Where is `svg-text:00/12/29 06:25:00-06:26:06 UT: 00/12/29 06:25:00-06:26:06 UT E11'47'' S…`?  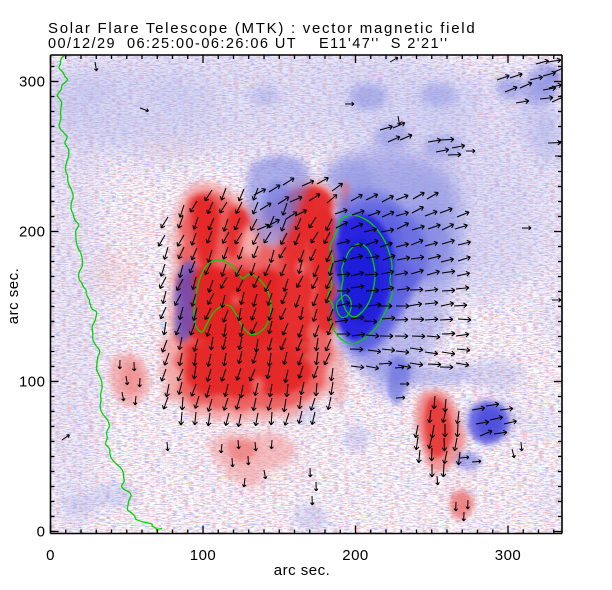
svg-text:00/12/29 06:25:00-06:26:06 UT: 00/12/29 06:25:00-06:26:06 UT E11'47'' S… is located at coordinates (248, 44).